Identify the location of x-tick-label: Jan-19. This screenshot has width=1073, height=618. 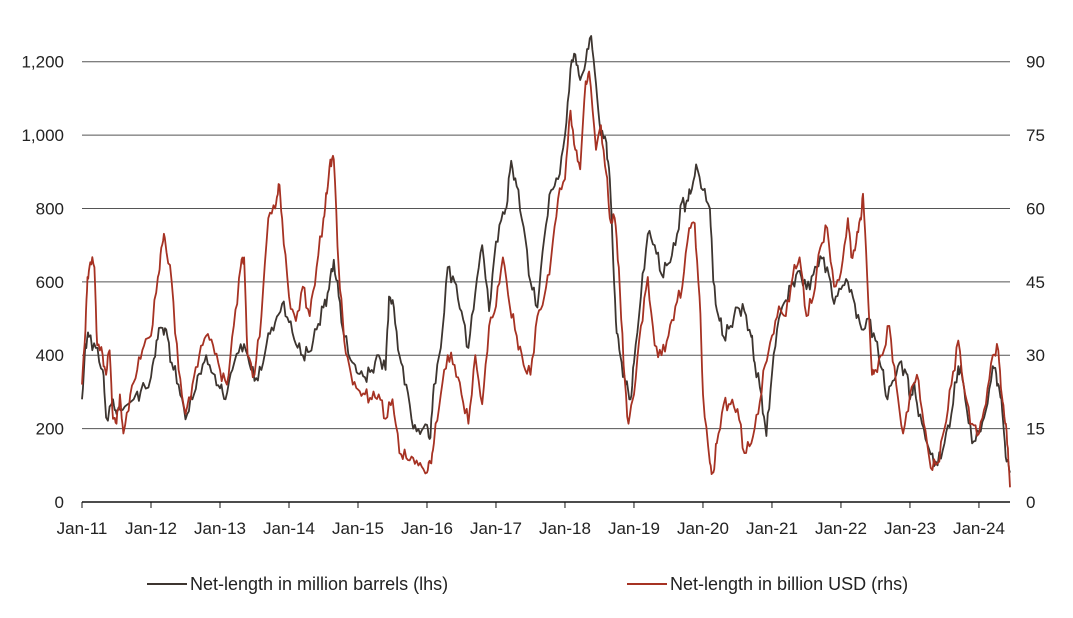
(634, 528).